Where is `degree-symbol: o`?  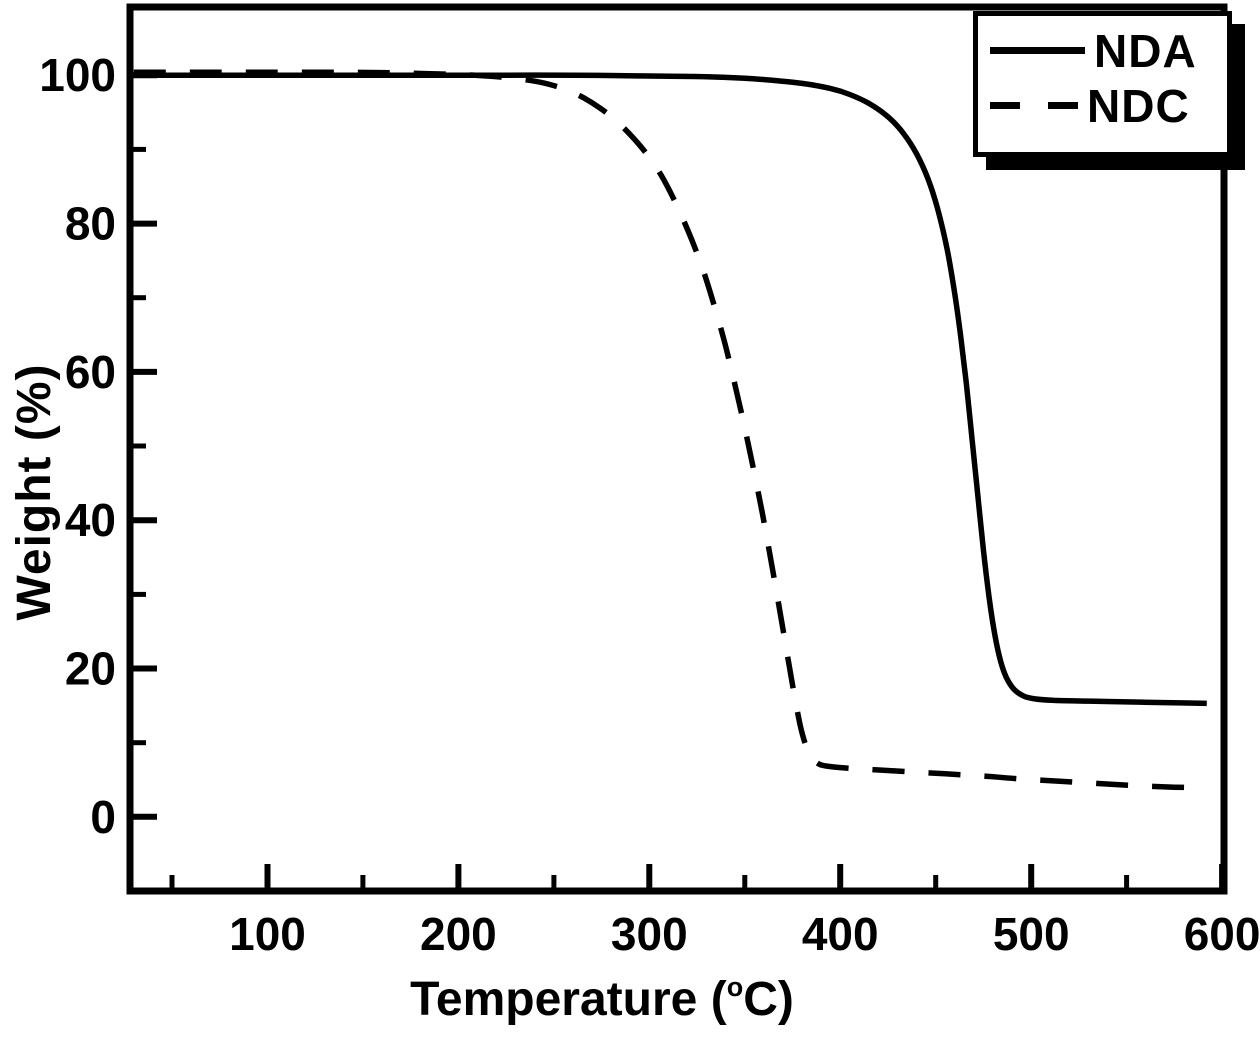 degree-symbol: o is located at coordinates (735, 987).